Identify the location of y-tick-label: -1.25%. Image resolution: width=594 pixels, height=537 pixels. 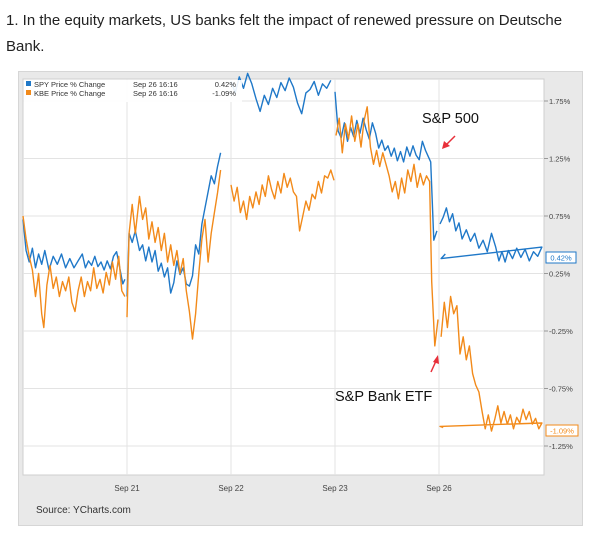
(561, 446).